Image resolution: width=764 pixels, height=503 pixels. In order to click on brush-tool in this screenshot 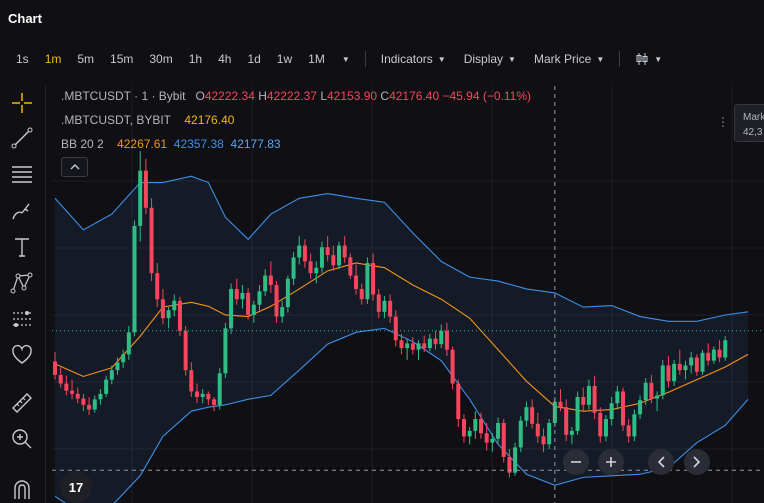, I will do `click(22, 211)`.